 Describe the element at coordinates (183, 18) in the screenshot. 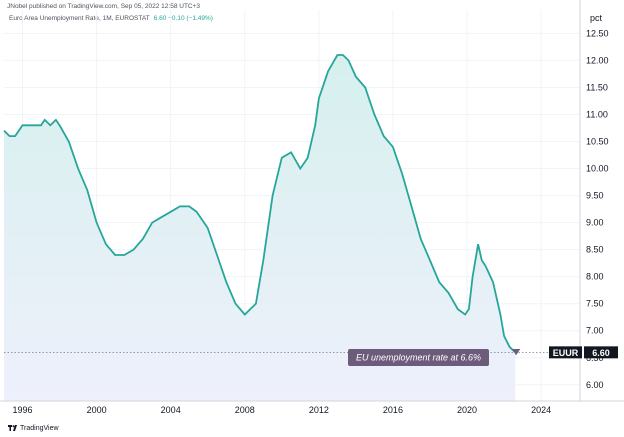

I see `legend-values: 6.60 −0.10 (−1.49%)` at that location.